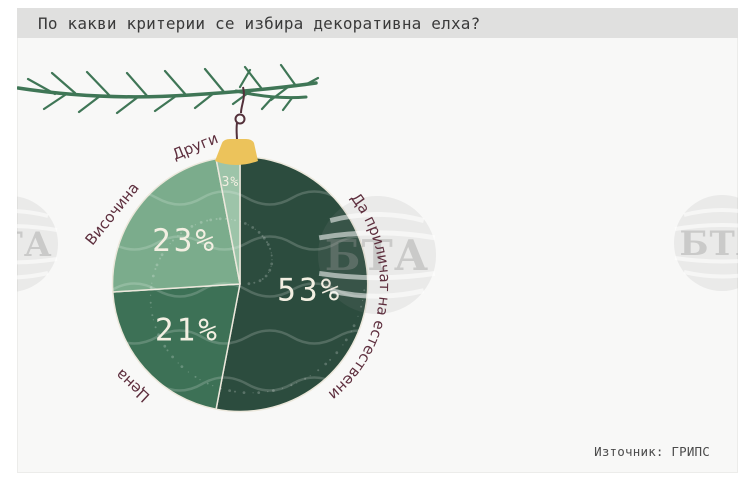 The image size is (750, 490). Describe the element at coordinates (168, 89) in the screenshot. I see `pine-branch-illustration` at that location.